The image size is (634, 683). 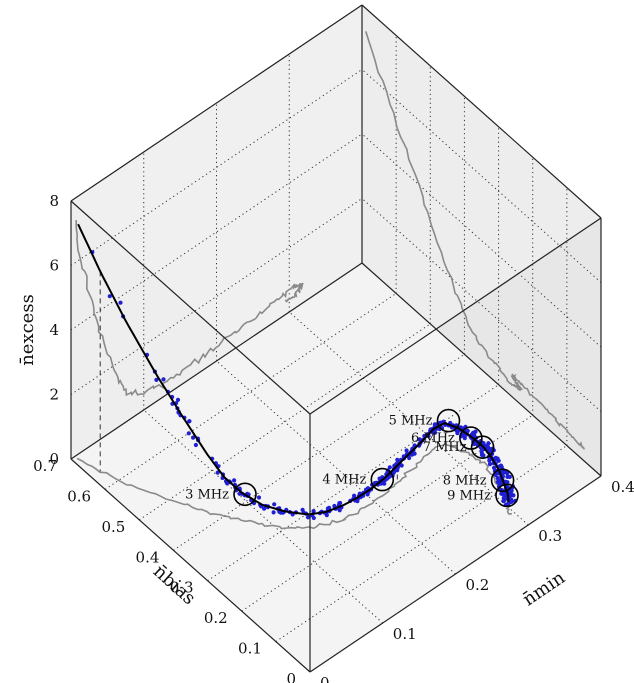 What do you see at coordinates (54, 266) in the screenshot?
I see `z-tick-label: 6` at bounding box center [54, 266].